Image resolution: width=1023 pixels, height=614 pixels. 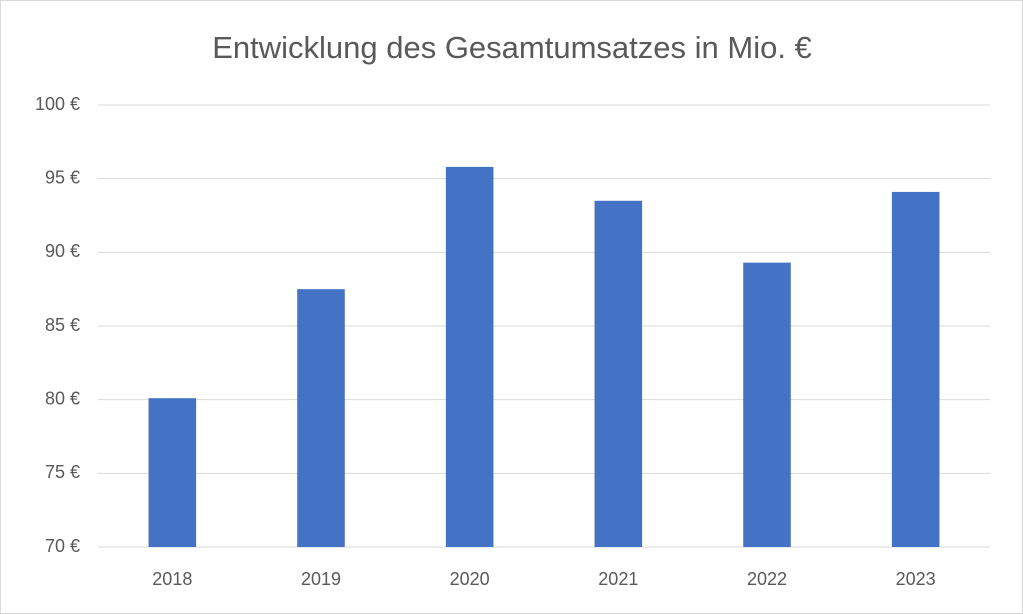 What do you see at coordinates (62, 398) in the screenshot?
I see `y-tick-label: 80 €` at bounding box center [62, 398].